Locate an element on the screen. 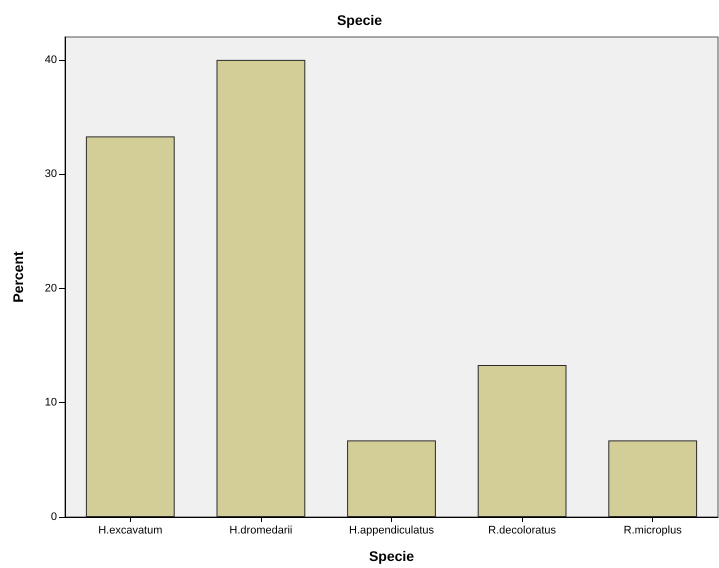 This screenshot has width=719, height=568. x-tick-label: H.excavatum is located at coordinates (130, 530).